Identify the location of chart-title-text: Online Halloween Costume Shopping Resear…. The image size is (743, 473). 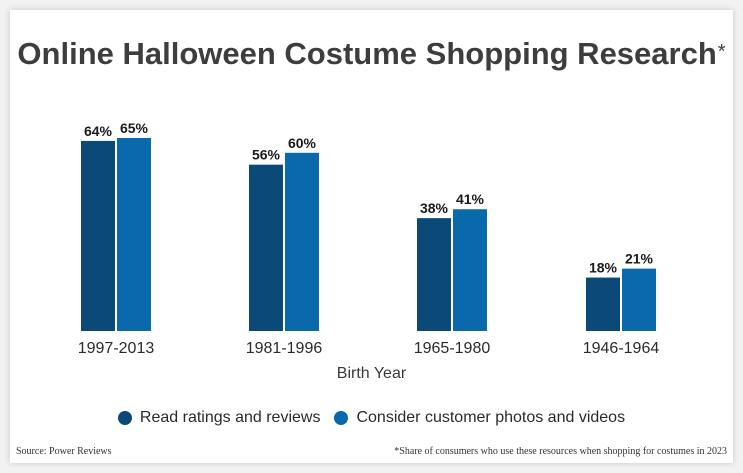
(367, 53).